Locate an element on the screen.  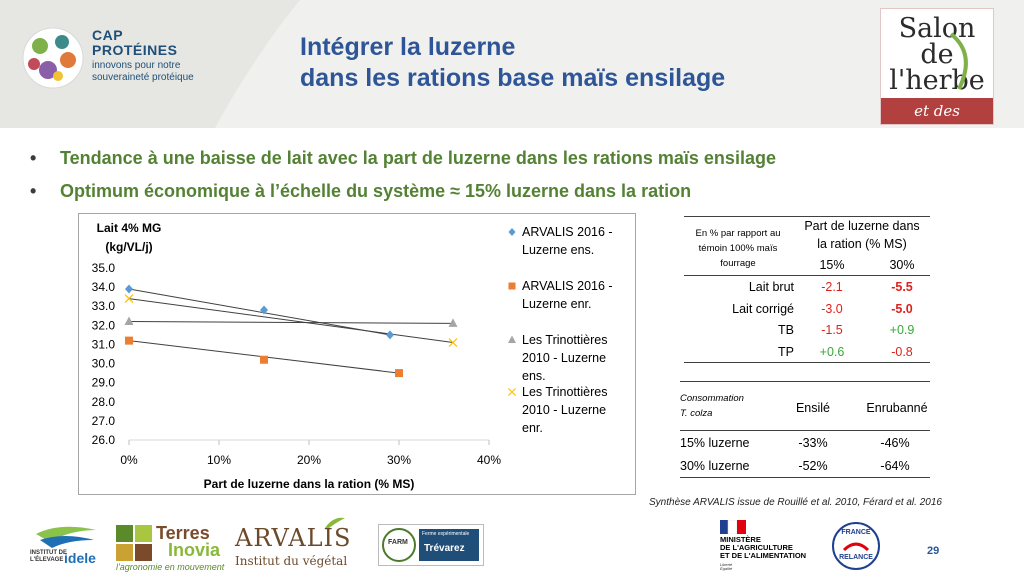
idele-logo: INSTITUT DE L'ÉLEVAGE idele is located at coordinates (66, 544).